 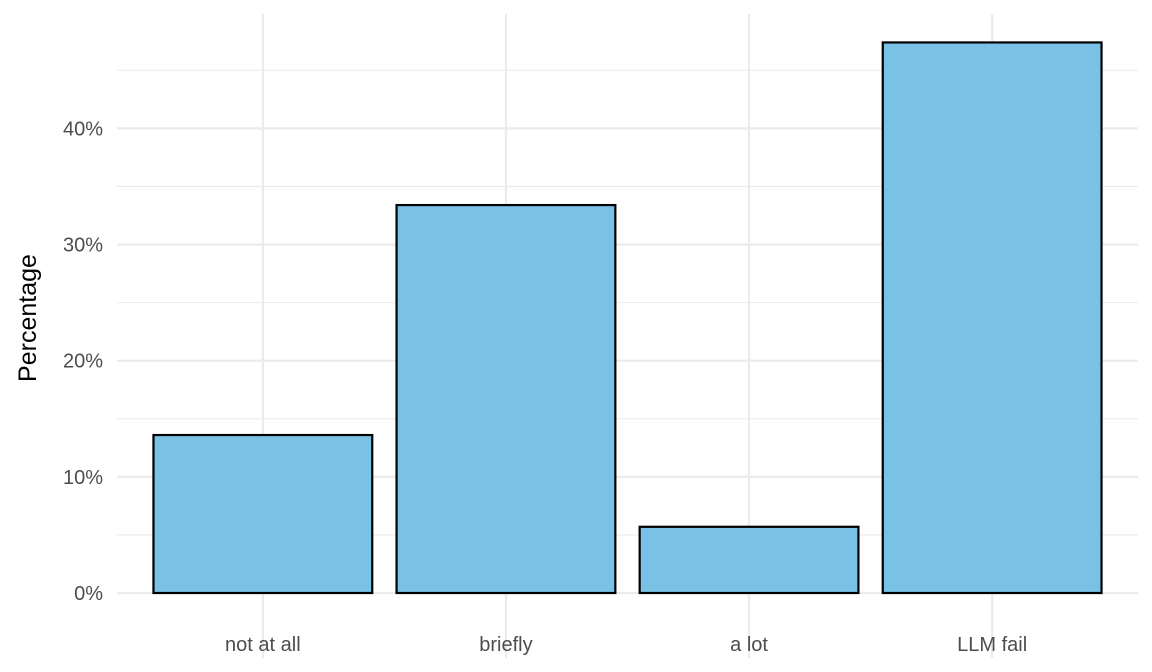 I want to click on y-tick-label: 0%, so click(x=88, y=594).